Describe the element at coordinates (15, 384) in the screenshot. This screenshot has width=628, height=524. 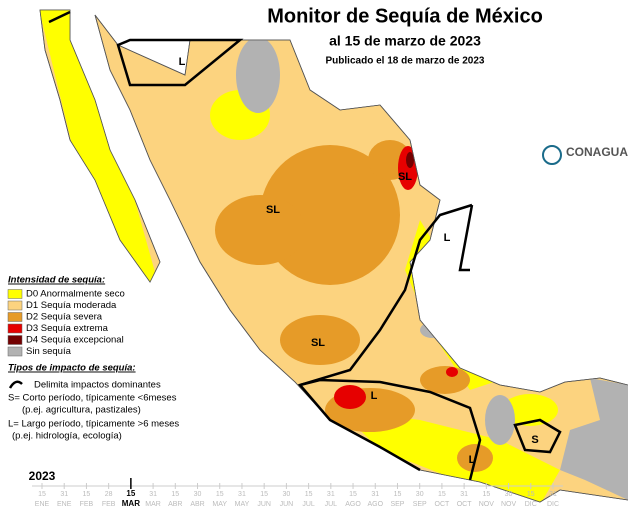
I see `impact-line-sample` at that location.